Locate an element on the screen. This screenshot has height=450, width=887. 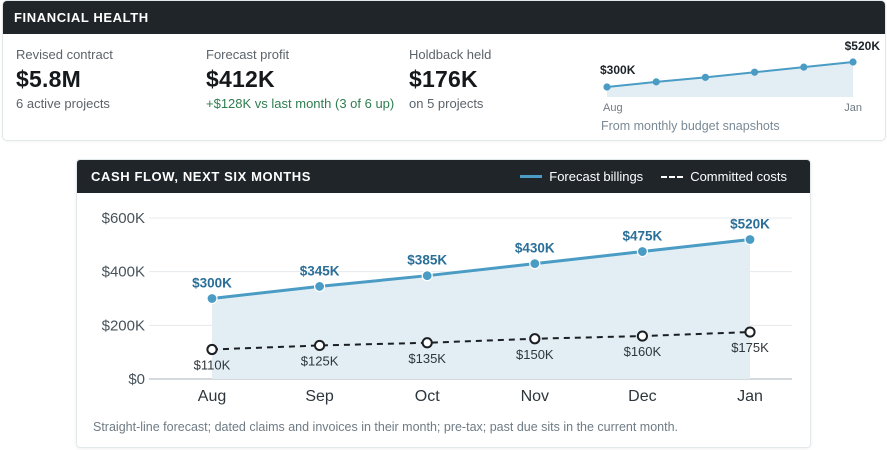
billings-data-label: $430K is located at coordinates (535, 248).